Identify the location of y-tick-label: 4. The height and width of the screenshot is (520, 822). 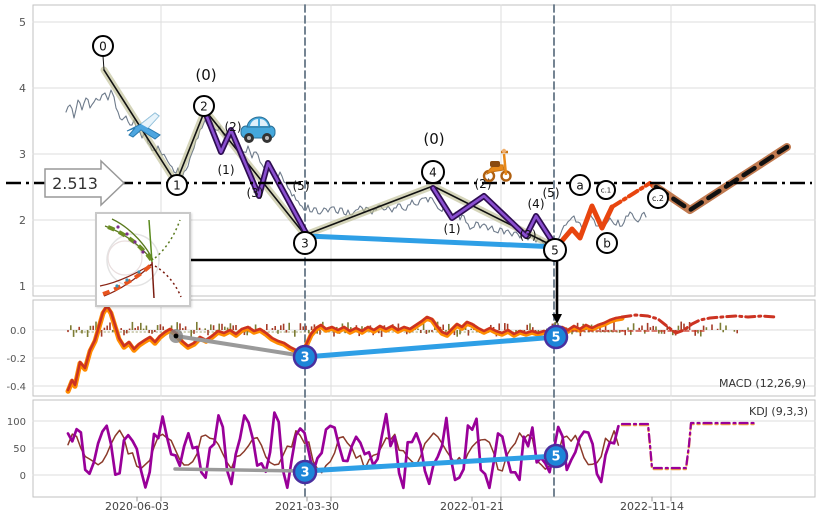
(22, 88).